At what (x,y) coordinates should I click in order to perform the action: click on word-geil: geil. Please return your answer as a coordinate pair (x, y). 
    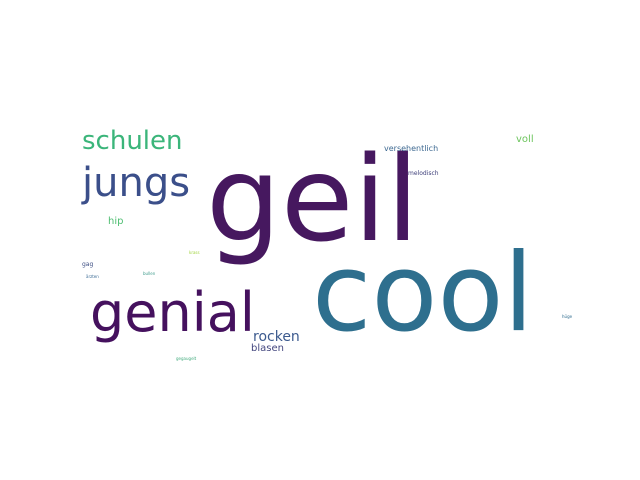
    Looking at the image, I should click on (313, 199).